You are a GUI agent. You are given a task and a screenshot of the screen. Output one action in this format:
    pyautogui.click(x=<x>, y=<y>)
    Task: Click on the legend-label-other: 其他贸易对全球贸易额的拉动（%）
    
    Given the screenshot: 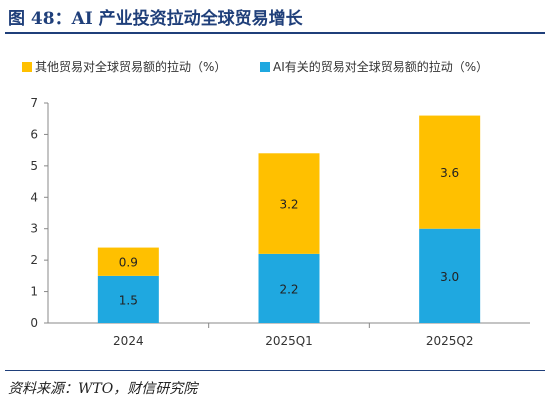 What is the action you would take?
    pyautogui.click(x=131, y=67)
    